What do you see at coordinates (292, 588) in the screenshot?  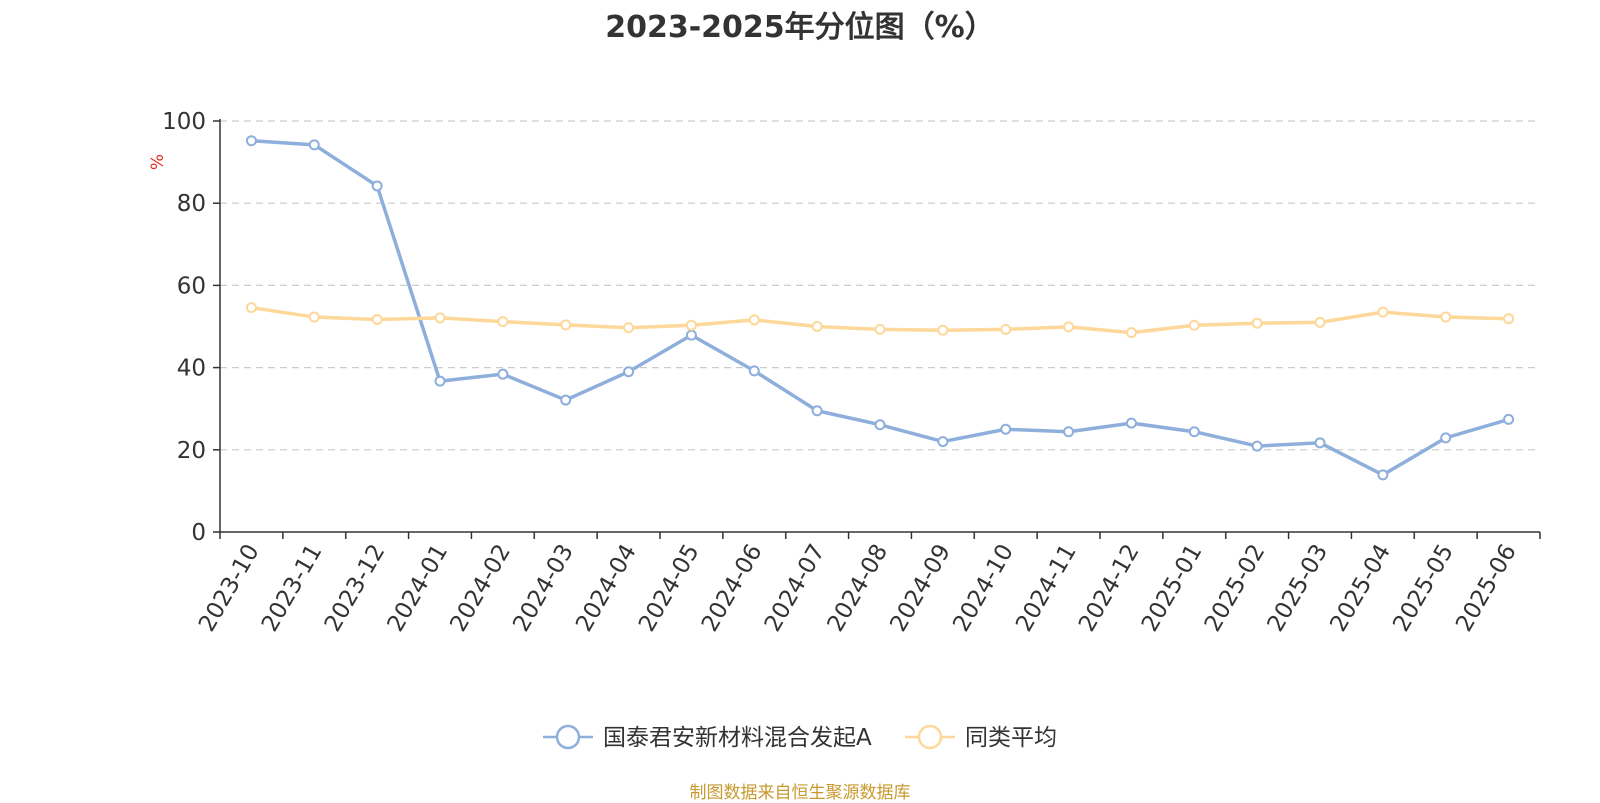 I see `x-tick-label: 2023-11` at bounding box center [292, 588].